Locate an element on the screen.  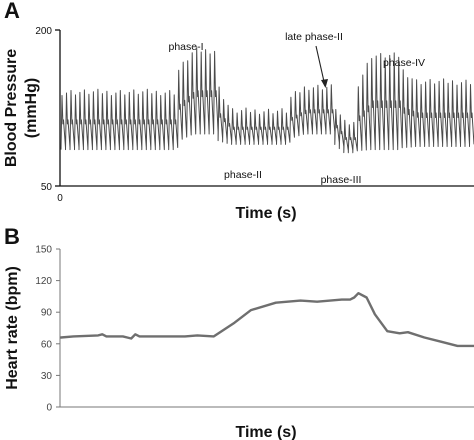
annotation-late-phase-ii: late phase-II is located at coordinates (314, 37).